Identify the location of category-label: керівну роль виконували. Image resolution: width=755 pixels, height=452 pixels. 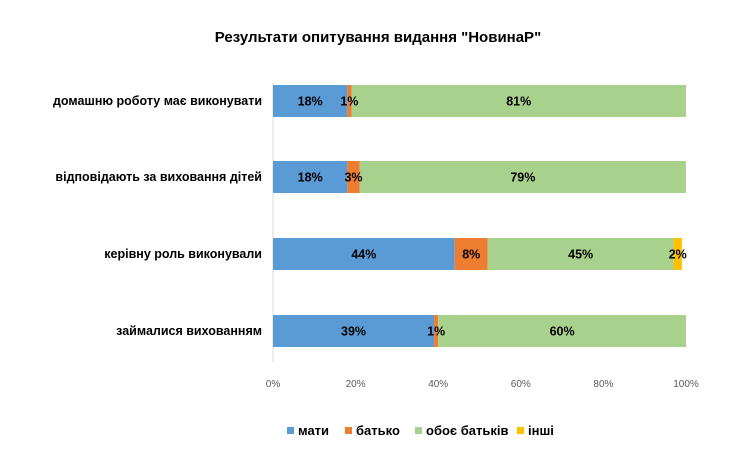
(183, 254).